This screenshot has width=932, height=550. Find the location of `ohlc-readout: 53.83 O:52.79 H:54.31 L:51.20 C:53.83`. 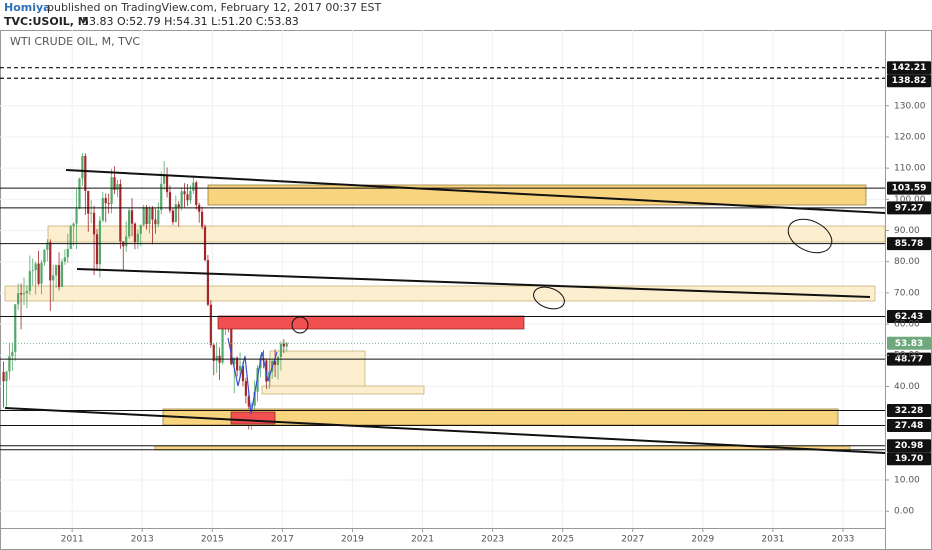

ohlc-readout: 53.83 O:52.79 H:54.31 L:51.20 C:53.83 is located at coordinates (190, 21).